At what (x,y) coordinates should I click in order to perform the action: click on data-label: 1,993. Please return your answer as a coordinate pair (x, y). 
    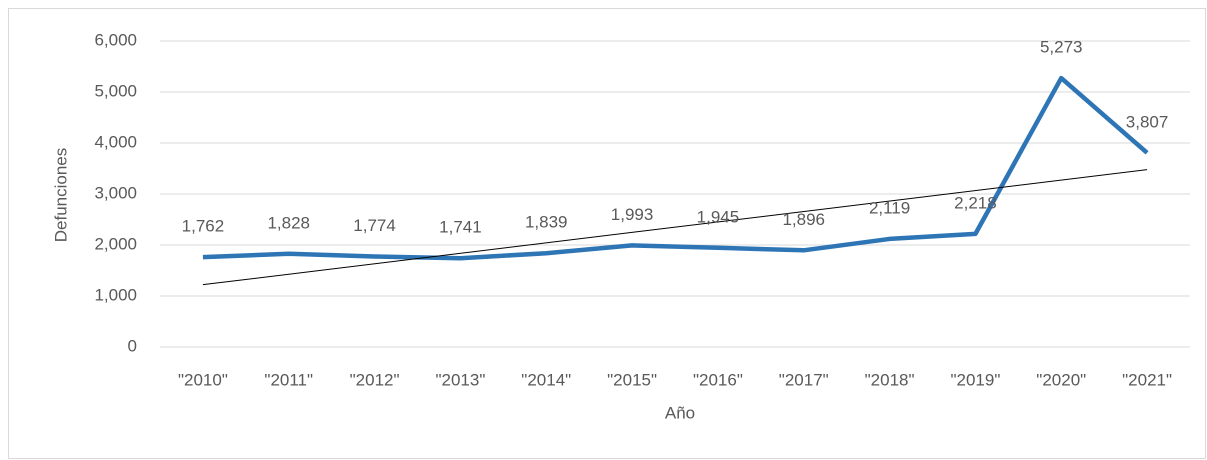
    Looking at the image, I should click on (632, 214).